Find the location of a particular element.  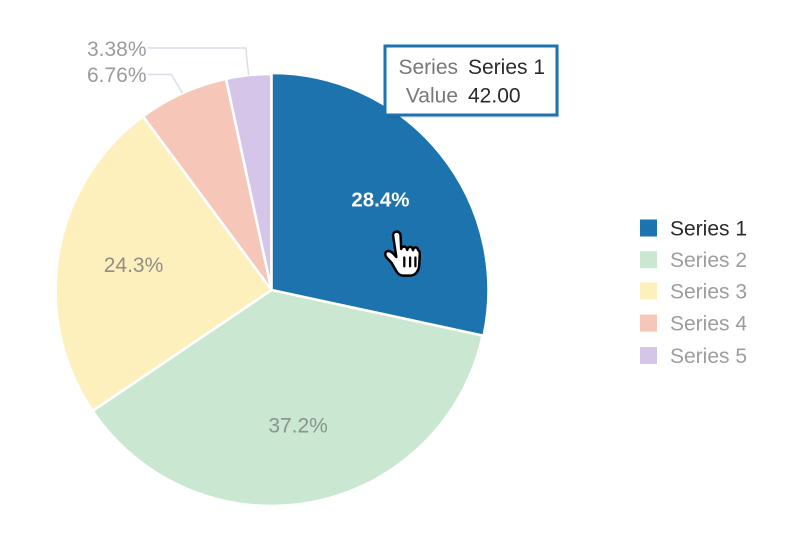

svg-text: 24.3% is located at coordinates (134, 265).